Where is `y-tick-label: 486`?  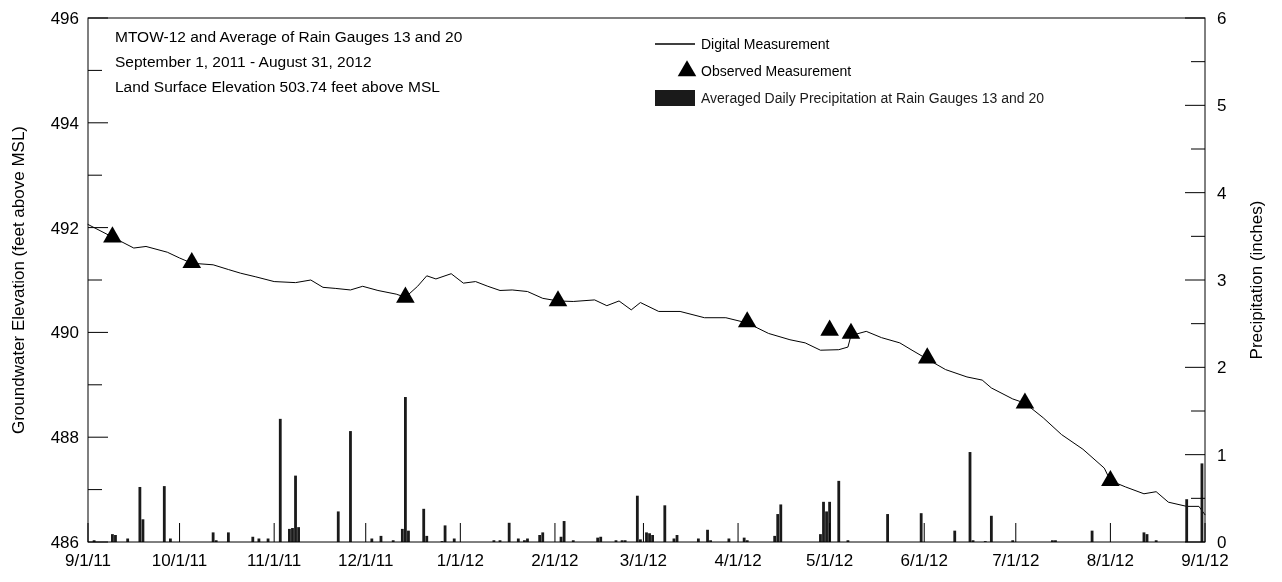
y-tick-label: 486 is located at coordinates (64, 542).